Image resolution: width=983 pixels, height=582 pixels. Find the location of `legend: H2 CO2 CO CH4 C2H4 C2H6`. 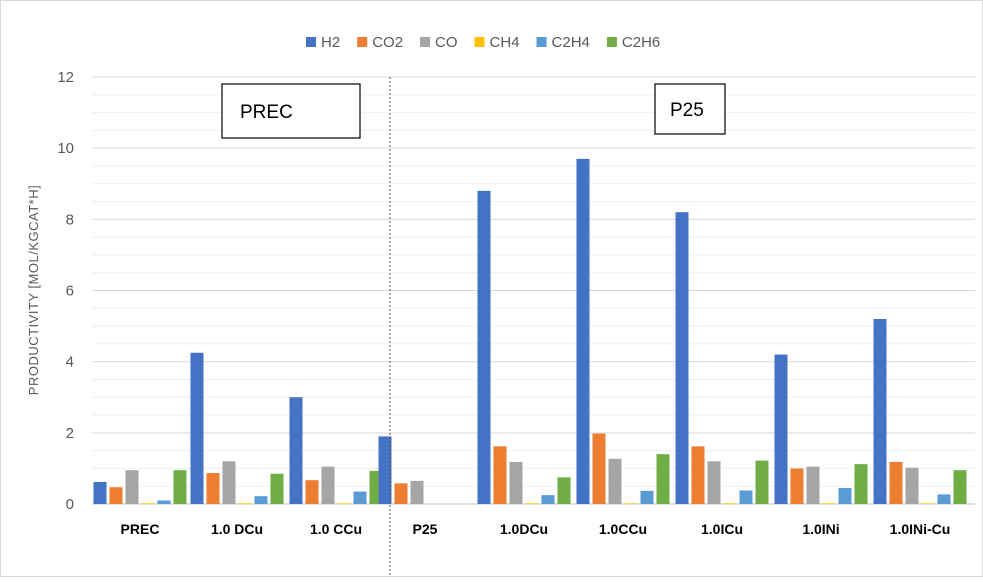

legend: H2 CO2 CO CH4 C2H4 C2H6 is located at coordinates (483, 42).